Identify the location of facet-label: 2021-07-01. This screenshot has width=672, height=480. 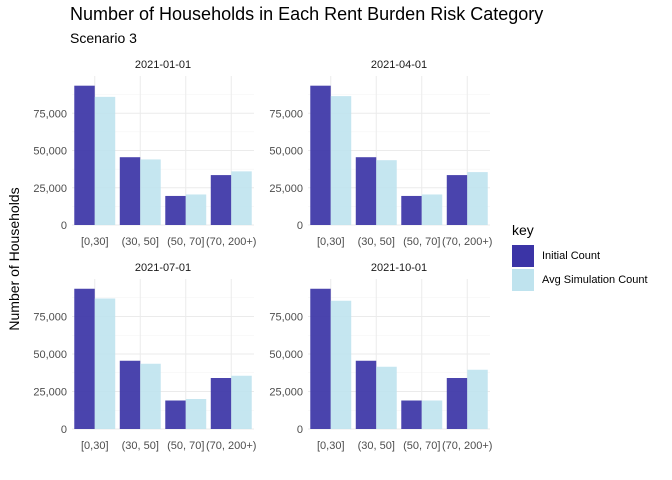
(163, 268).